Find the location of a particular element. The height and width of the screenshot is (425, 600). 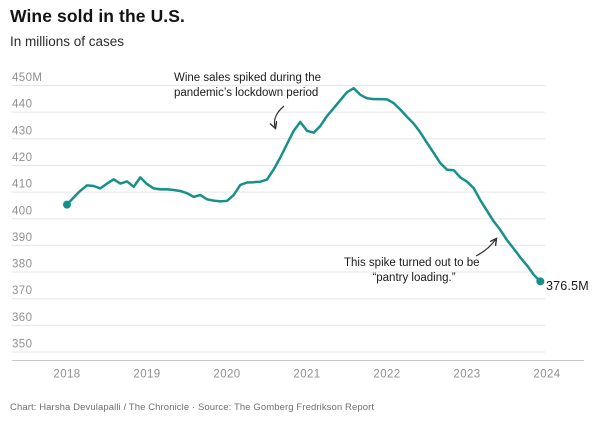

annotation-lockdown-line1: Wine sales spiked during the is located at coordinates (248, 78).